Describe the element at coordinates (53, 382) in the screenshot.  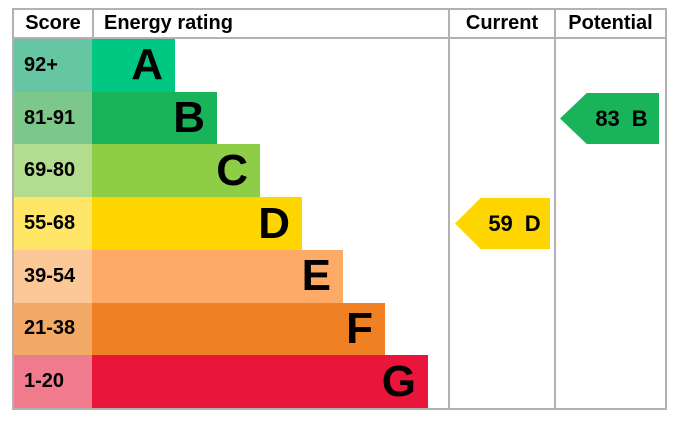
I see `band-score-range-g: 1-20` at that location.